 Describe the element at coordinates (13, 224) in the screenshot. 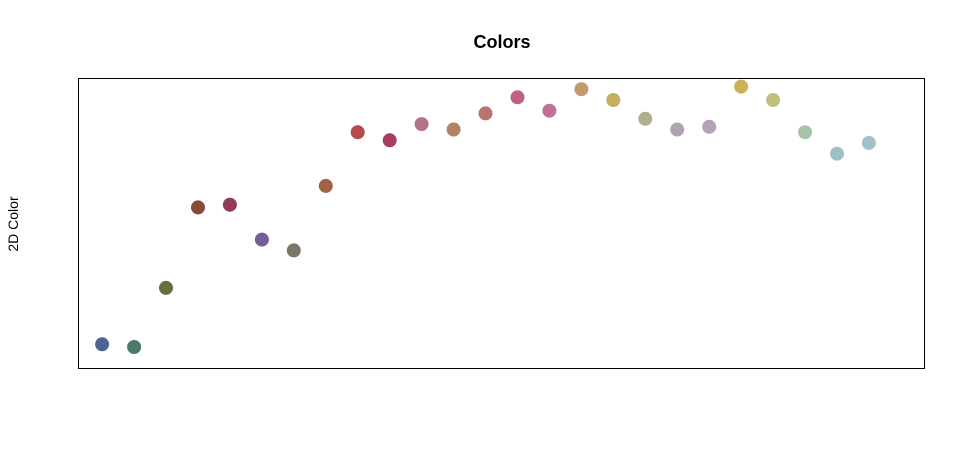

I see `y-axis-label: 2D Color` at that location.